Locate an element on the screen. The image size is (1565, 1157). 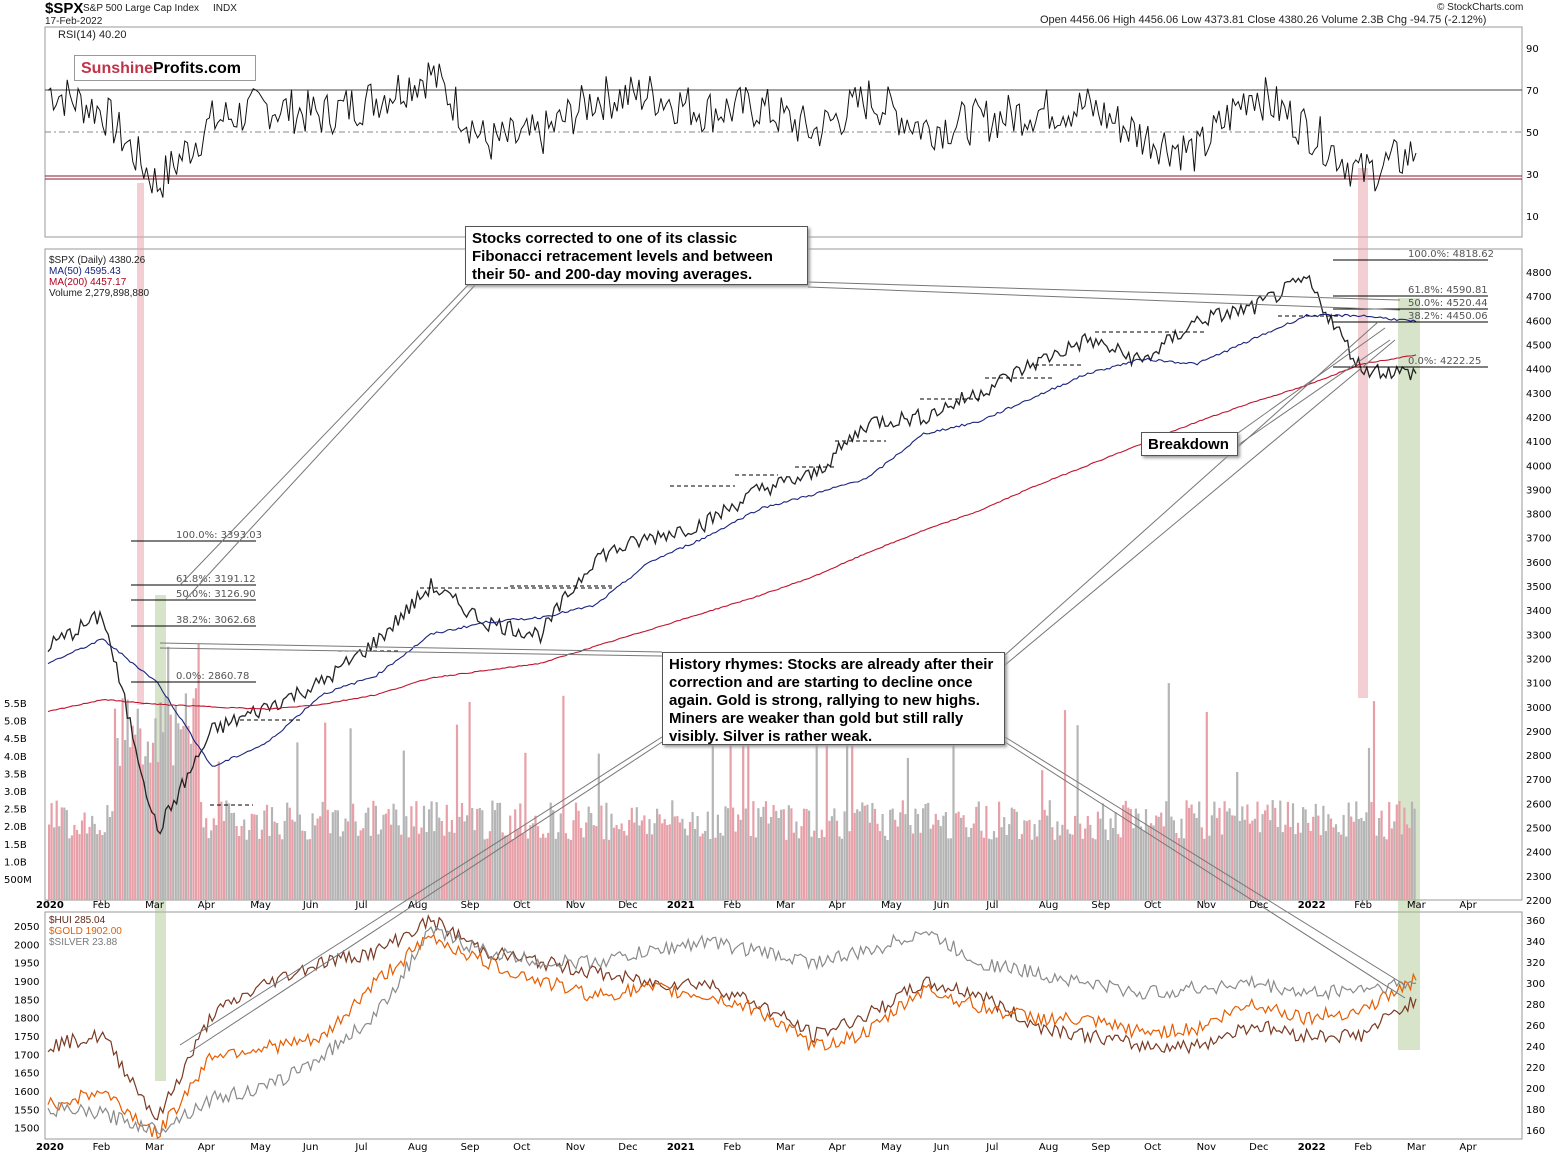
credit: © StockCharts.com is located at coordinates (1480, 7).